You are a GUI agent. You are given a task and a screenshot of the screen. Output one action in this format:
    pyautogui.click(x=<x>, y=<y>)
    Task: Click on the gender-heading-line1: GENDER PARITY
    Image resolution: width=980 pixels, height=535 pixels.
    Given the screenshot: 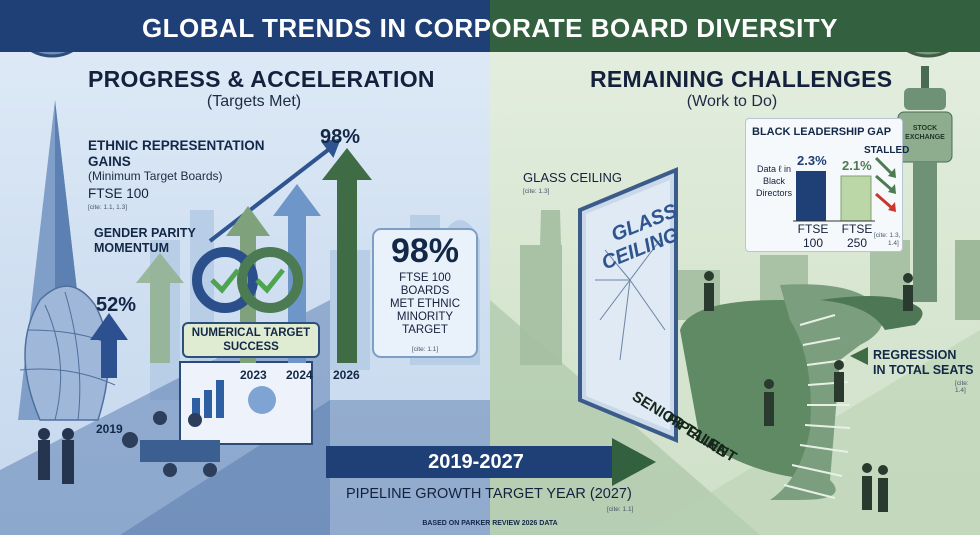 What is the action you would take?
    pyautogui.click(x=145, y=233)
    